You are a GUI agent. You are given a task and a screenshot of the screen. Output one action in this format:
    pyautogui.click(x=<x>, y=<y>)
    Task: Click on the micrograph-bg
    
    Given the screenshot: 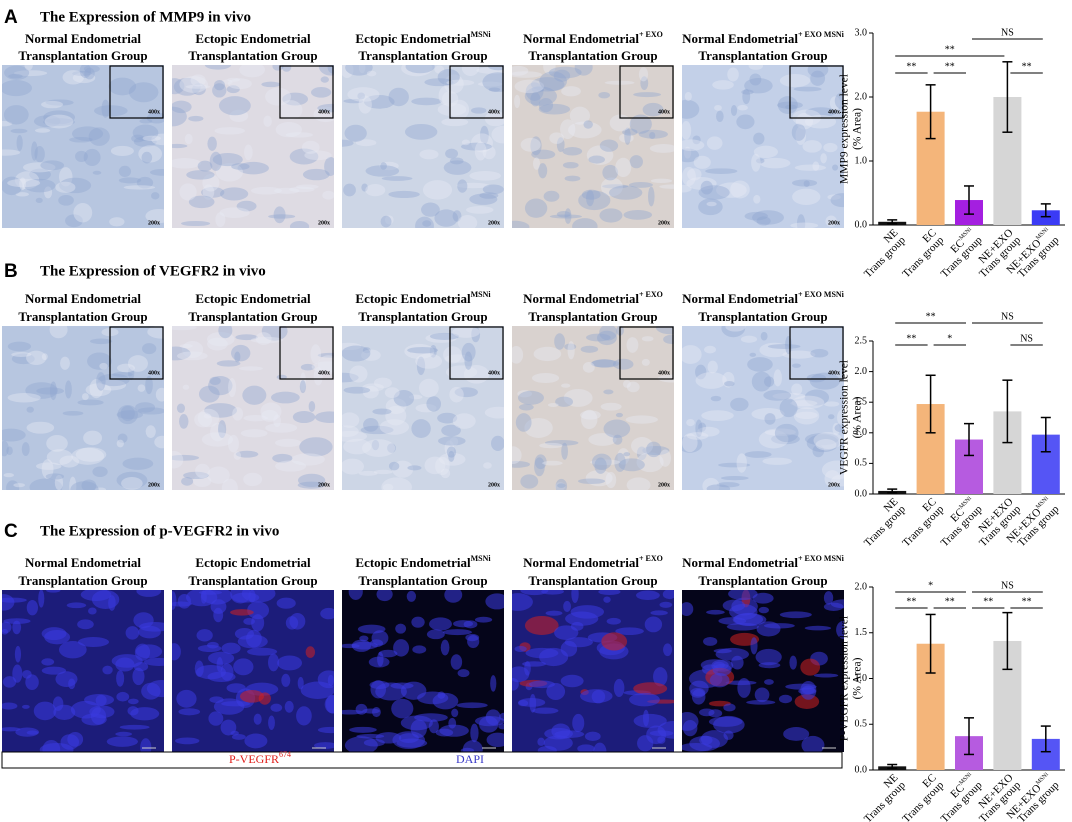 What is the action you would take?
    pyautogui.click(x=593, y=146)
    